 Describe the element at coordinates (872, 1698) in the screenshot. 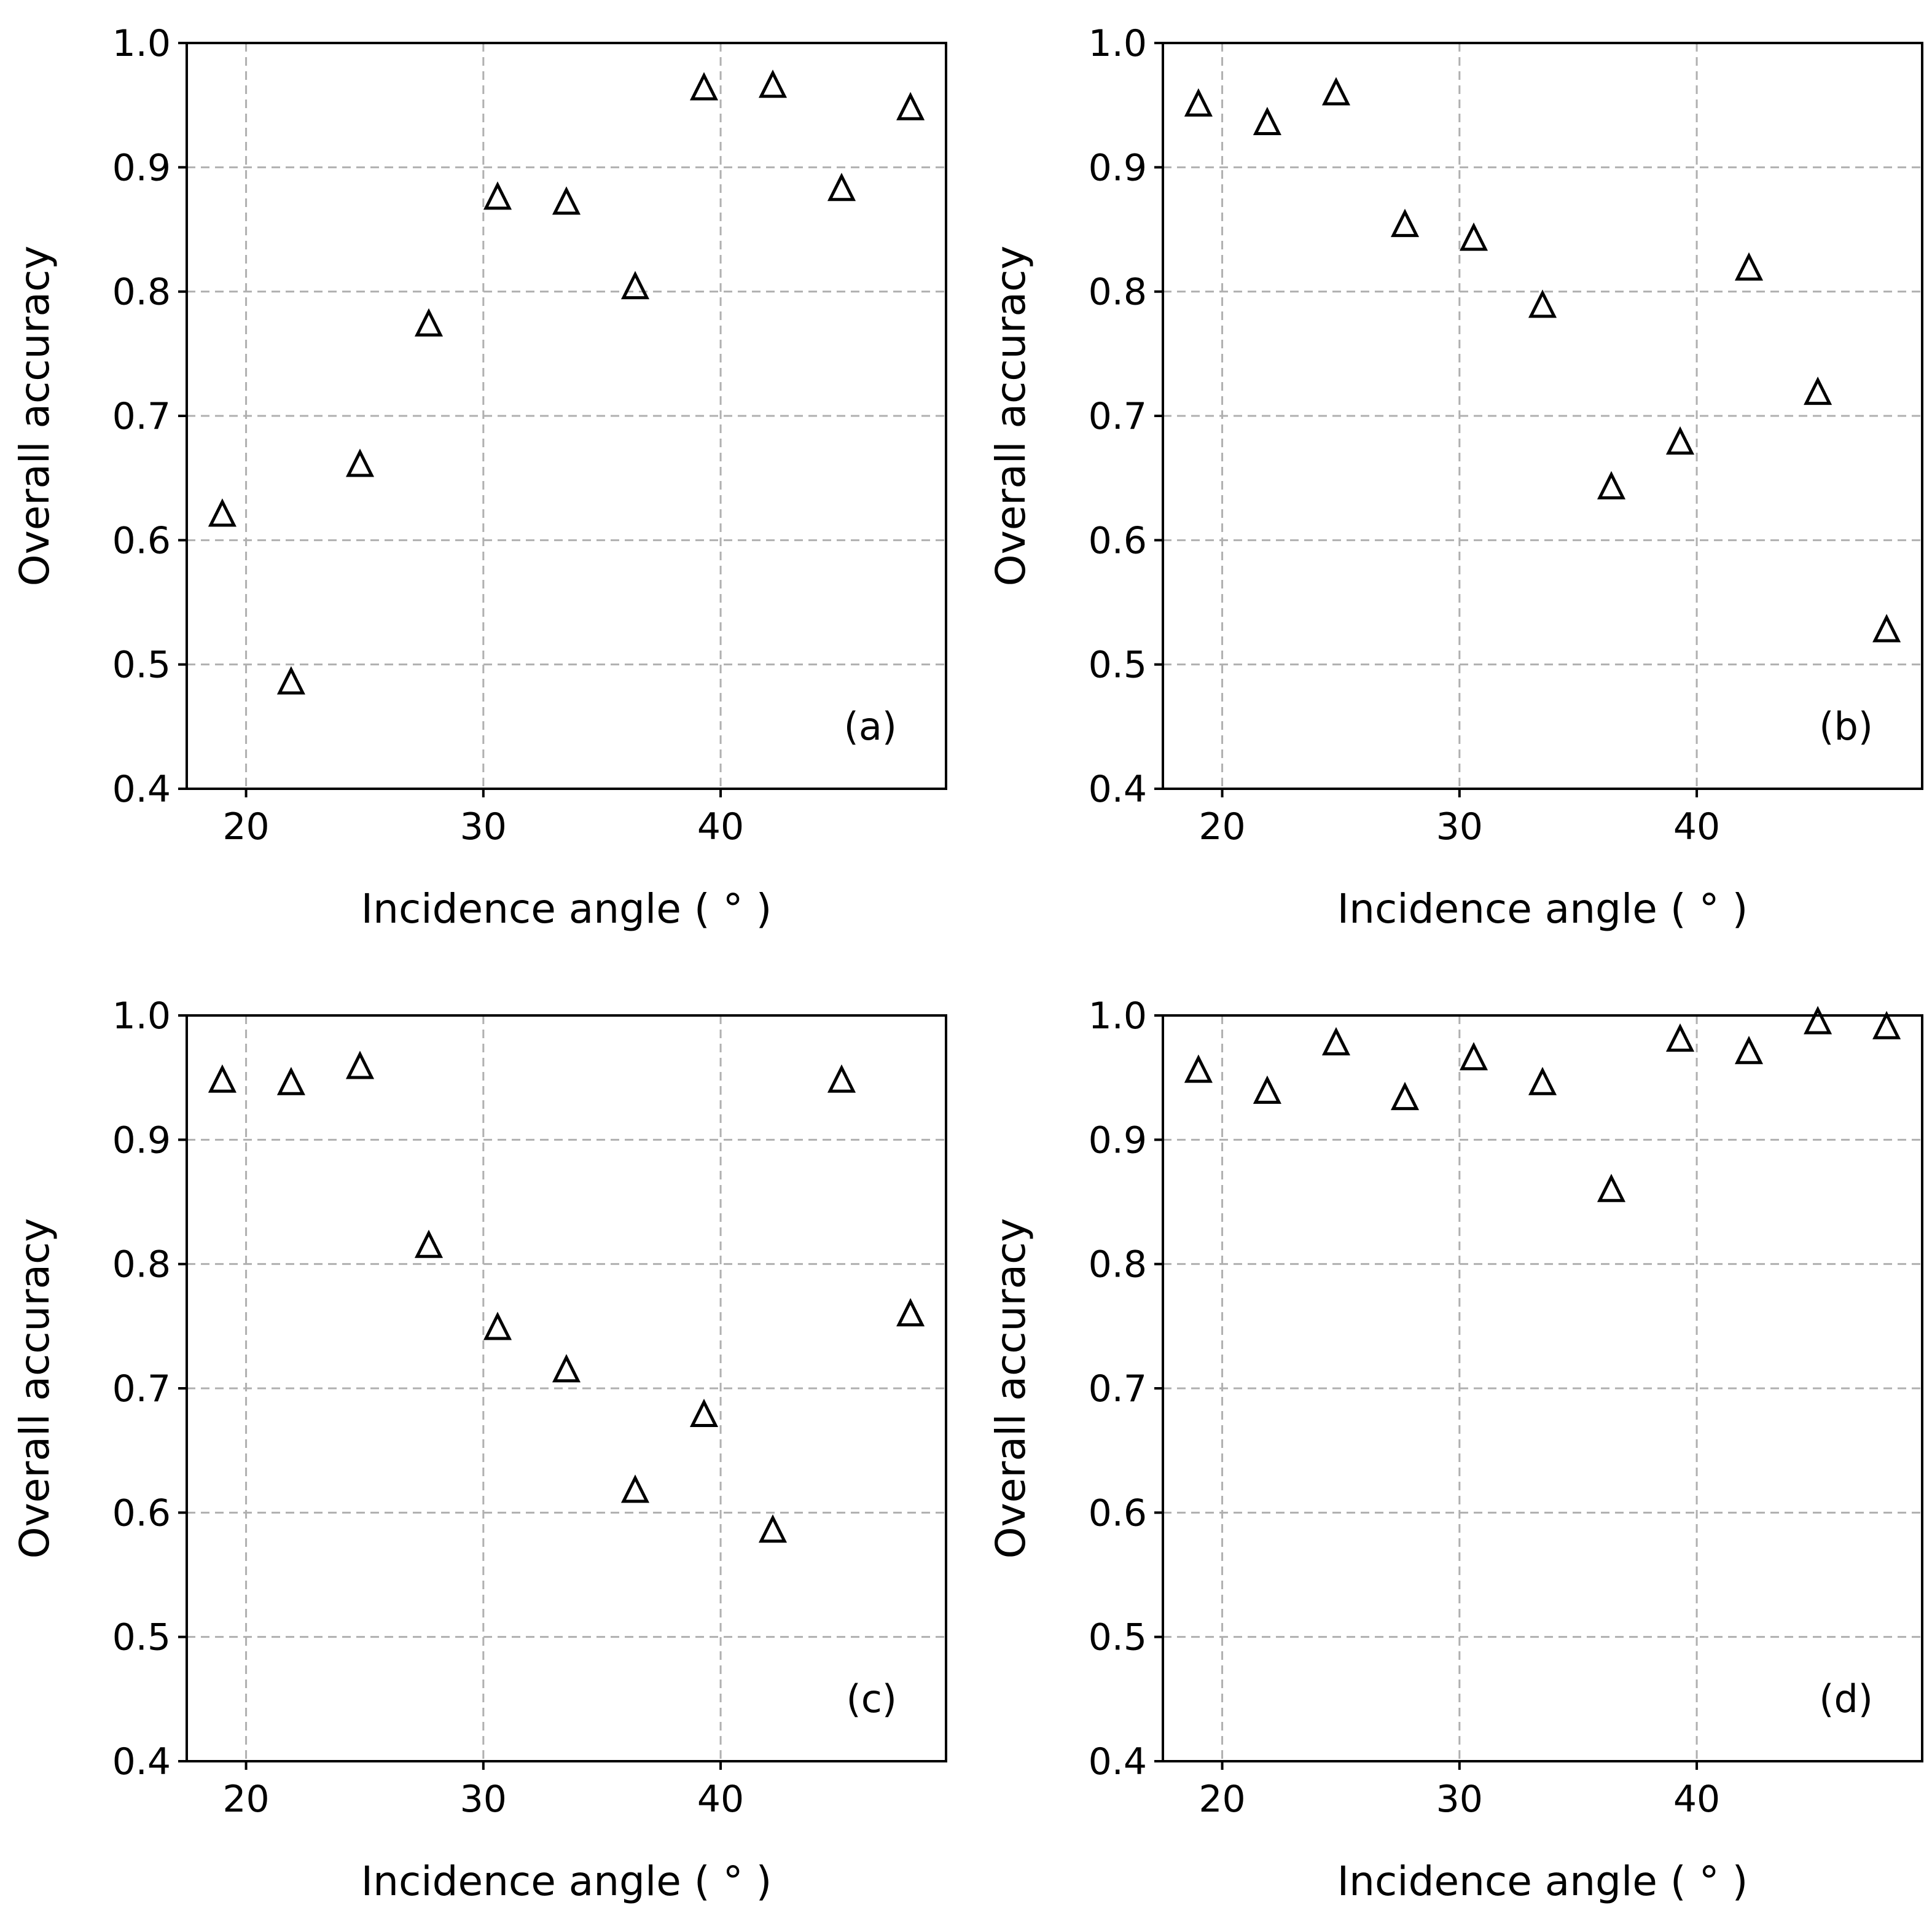

I see `panel-label: (c)` at that location.